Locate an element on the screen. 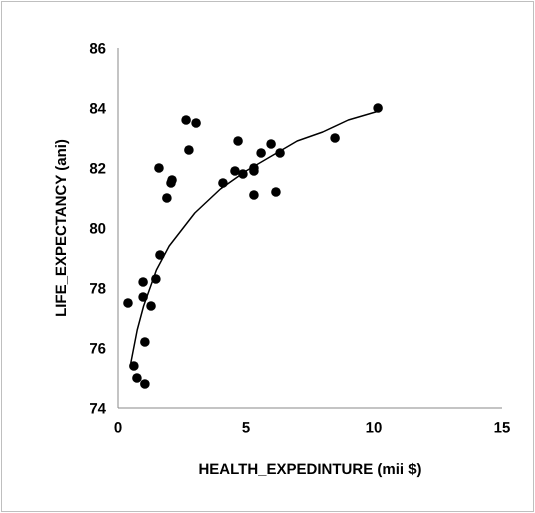 The image size is (535, 513). y-tick-label: 84 is located at coordinates (98, 109).